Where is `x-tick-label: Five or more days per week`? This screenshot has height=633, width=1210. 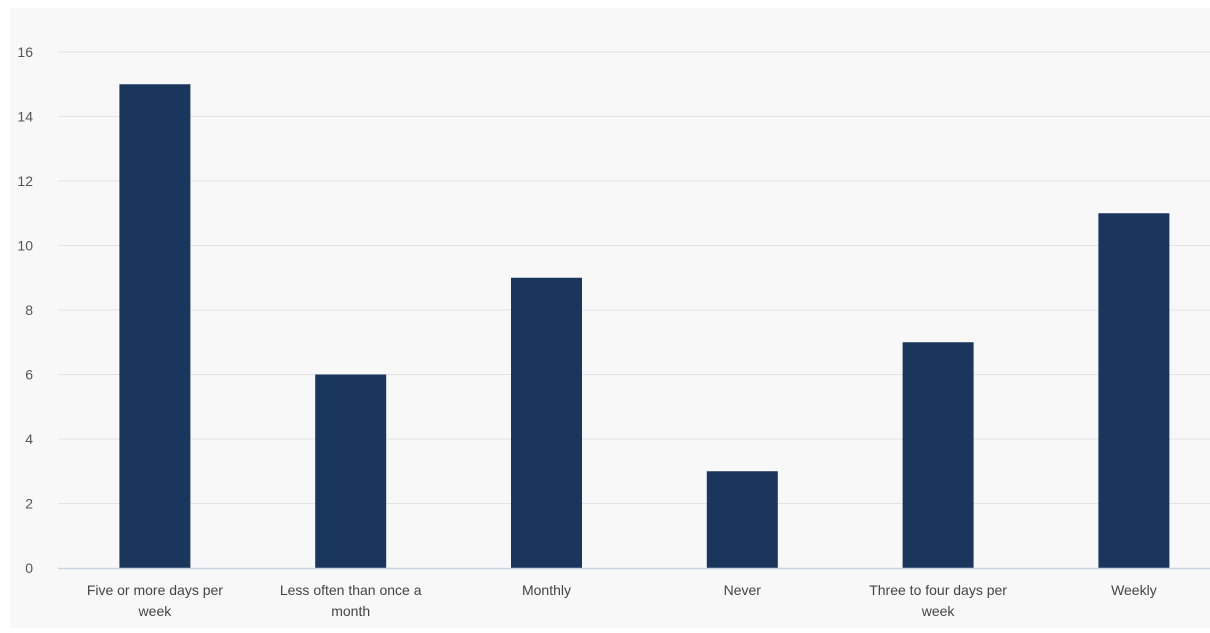
x-tick-label: Five or more days per week is located at coordinates (155, 600).